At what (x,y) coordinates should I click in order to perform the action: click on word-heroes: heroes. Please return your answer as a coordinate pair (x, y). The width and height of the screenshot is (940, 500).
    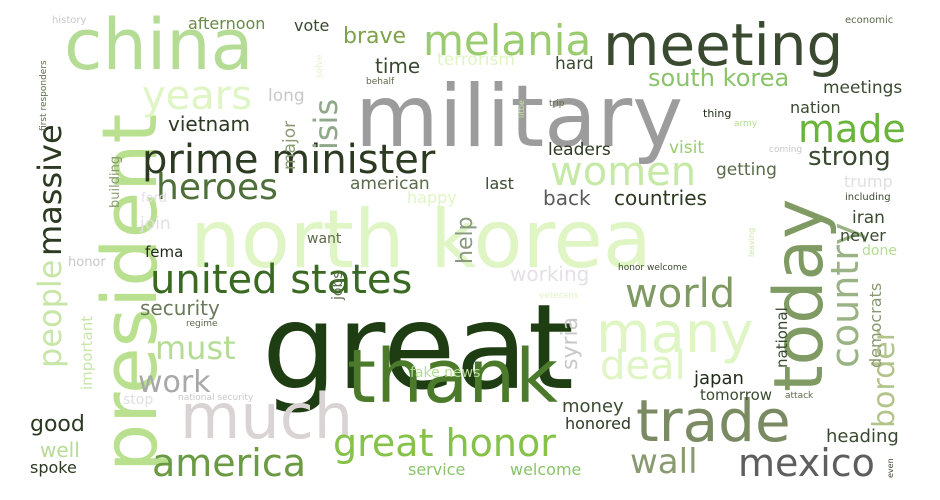
    Looking at the image, I should click on (217, 187).